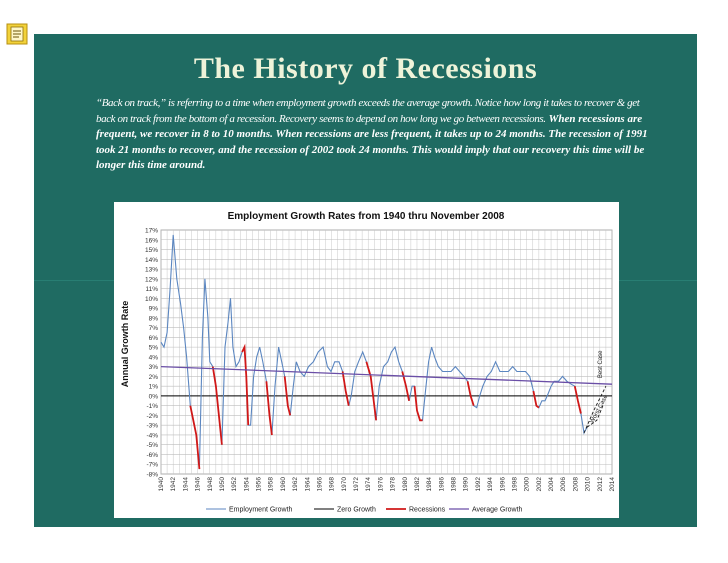  I want to click on note-icon, so click(17, 34).